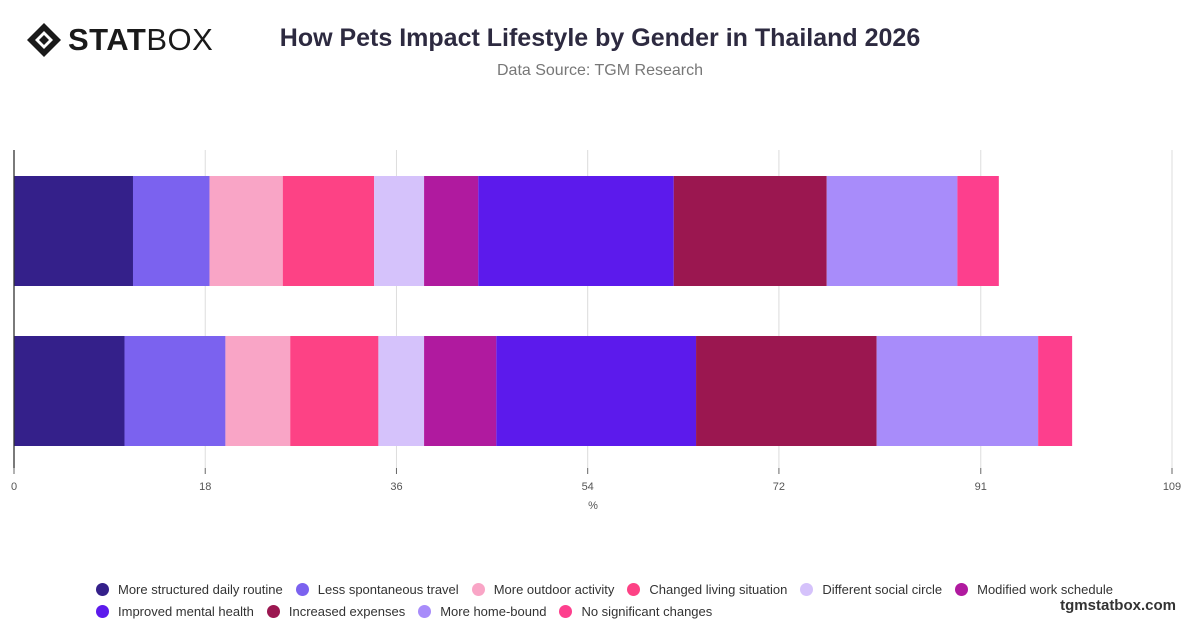 The width and height of the screenshot is (1200, 628). I want to click on x-tick-label: 18, so click(205, 487).